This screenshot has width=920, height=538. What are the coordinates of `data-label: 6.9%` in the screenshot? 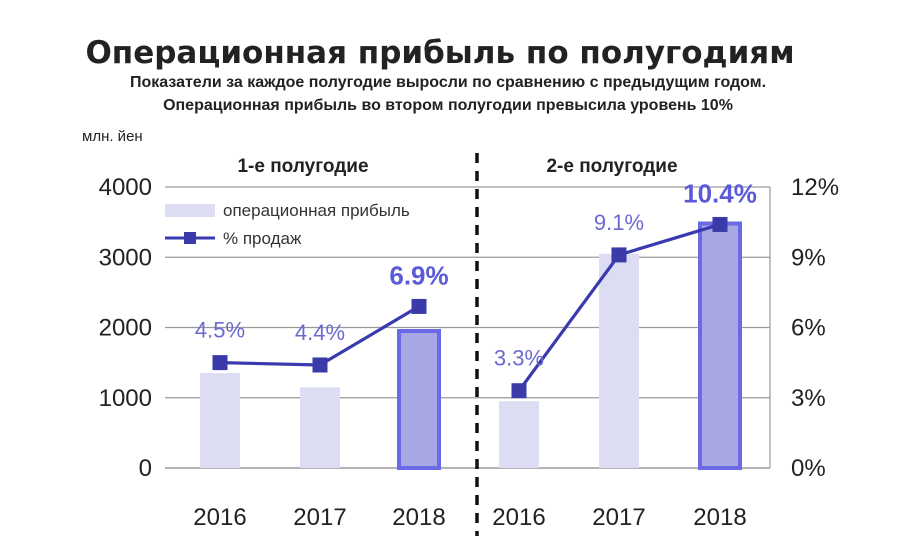 It's located at (418, 275).